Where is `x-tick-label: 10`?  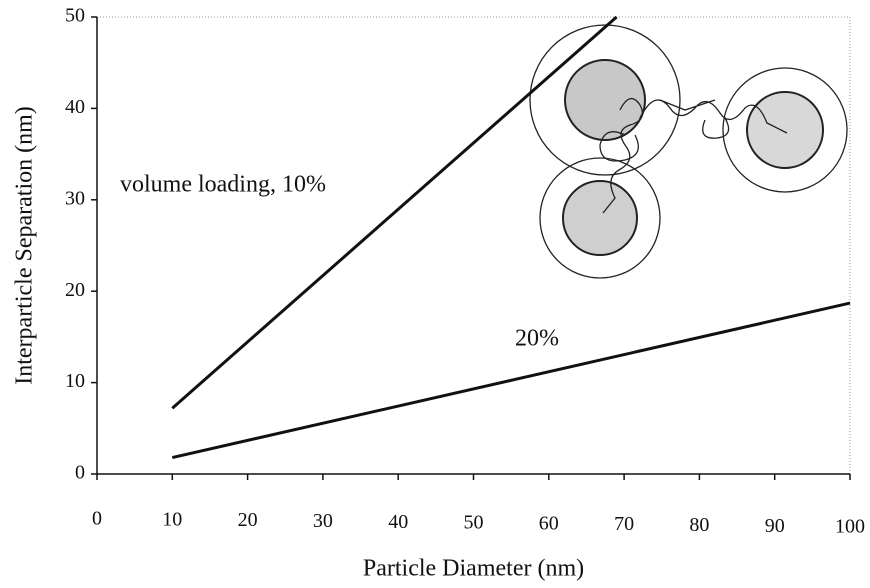
x-tick-label: 10 is located at coordinates (172, 519).